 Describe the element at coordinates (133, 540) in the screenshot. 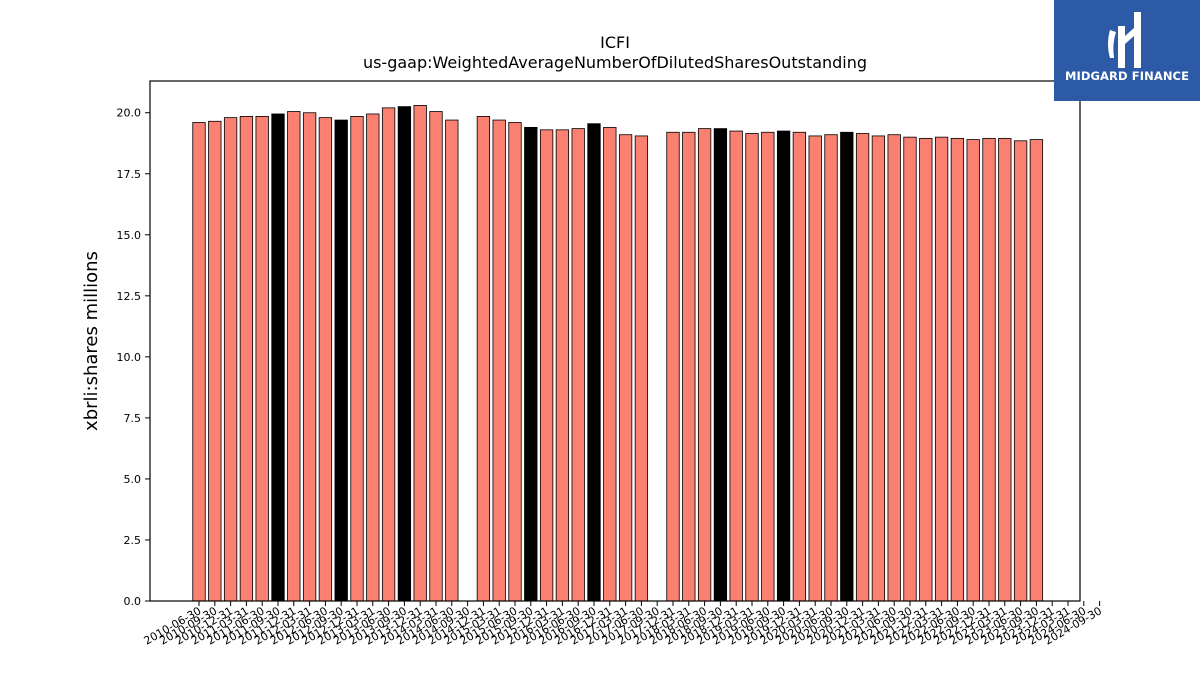

I see `y-tick-label: 2.5` at that location.